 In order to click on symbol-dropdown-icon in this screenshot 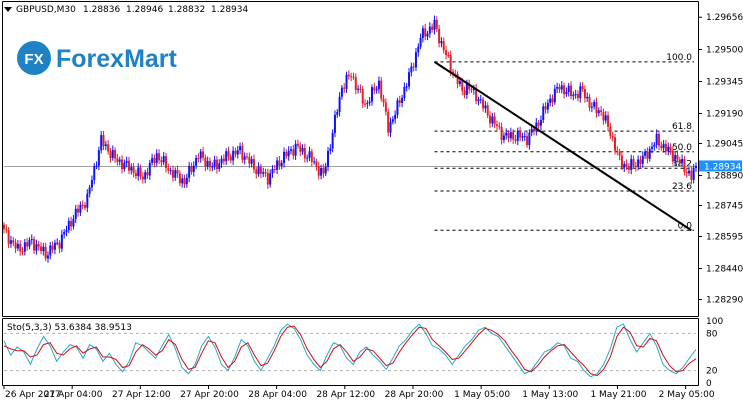, I will do `click(8, 9)`.